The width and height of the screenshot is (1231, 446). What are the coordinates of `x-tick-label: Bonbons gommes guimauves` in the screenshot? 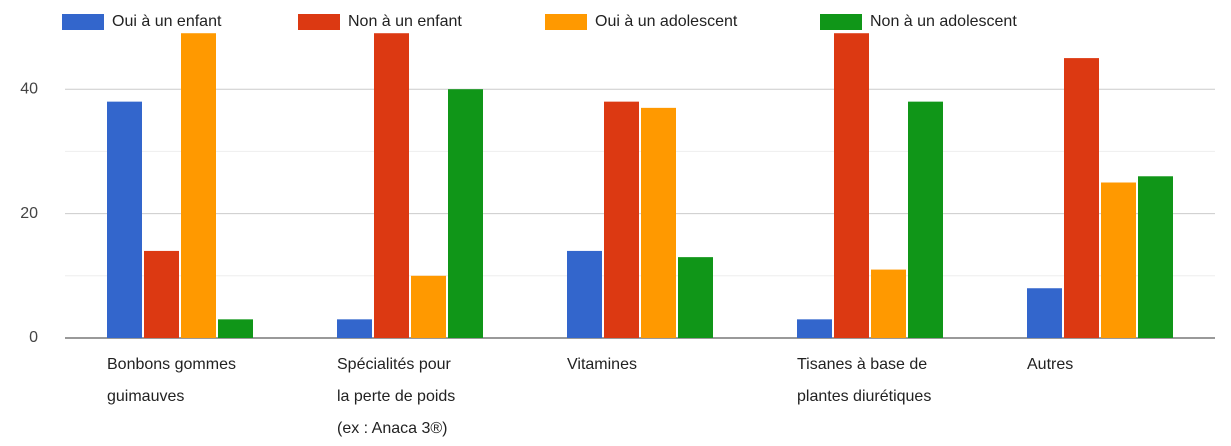 It's located at (171, 380).